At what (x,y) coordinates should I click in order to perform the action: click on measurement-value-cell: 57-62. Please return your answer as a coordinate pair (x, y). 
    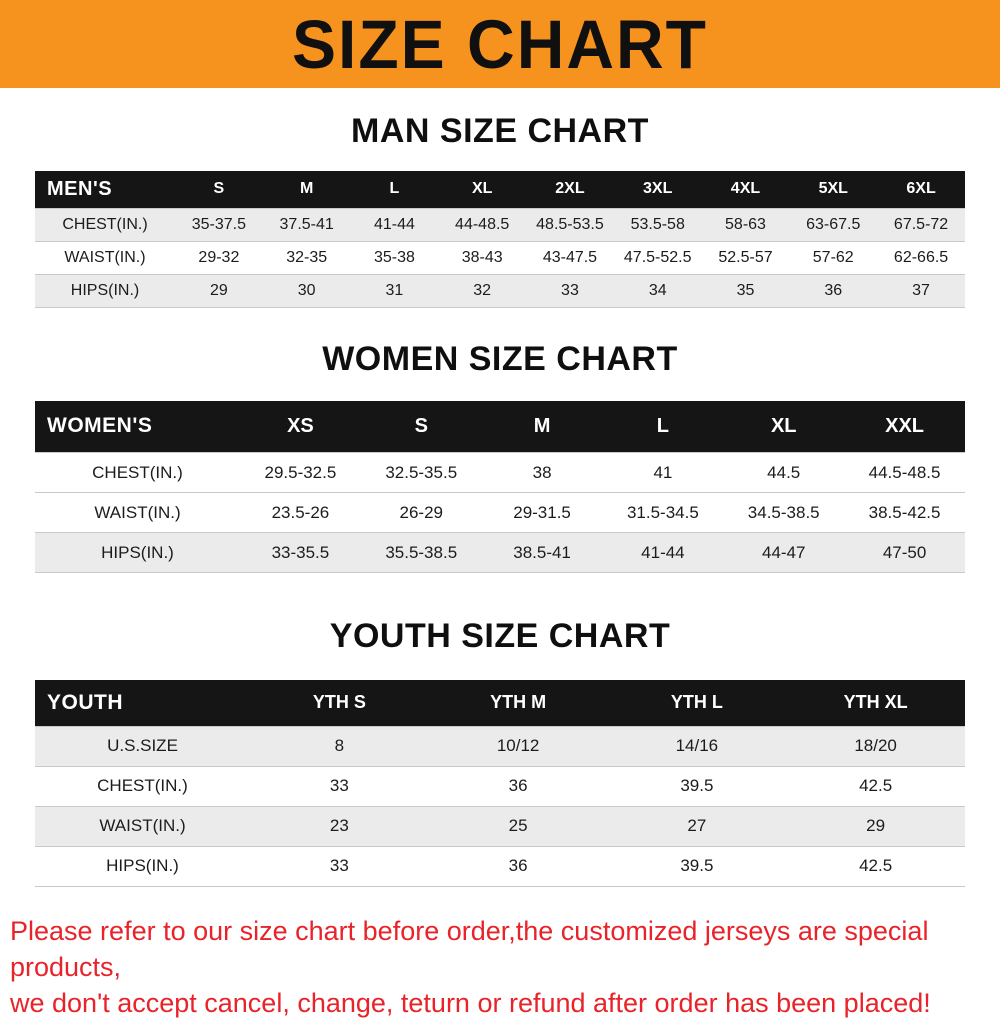
    Looking at the image, I should click on (833, 257).